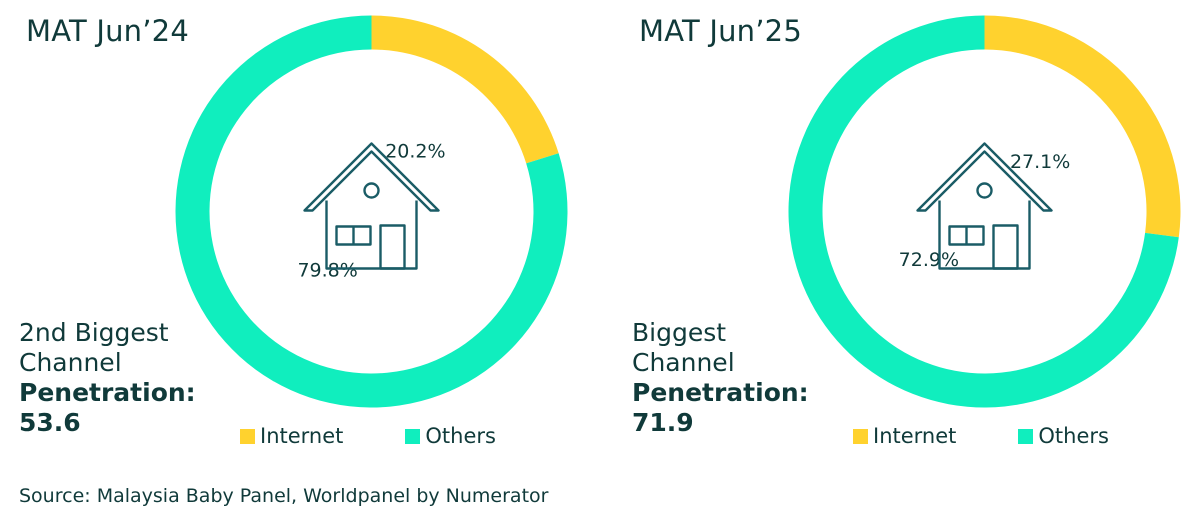 This screenshot has height=530, width=1201. What do you see at coordinates (1040, 162) in the screenshot?
I see `data-label: 27.1%` at bounding box center [1040, 162].